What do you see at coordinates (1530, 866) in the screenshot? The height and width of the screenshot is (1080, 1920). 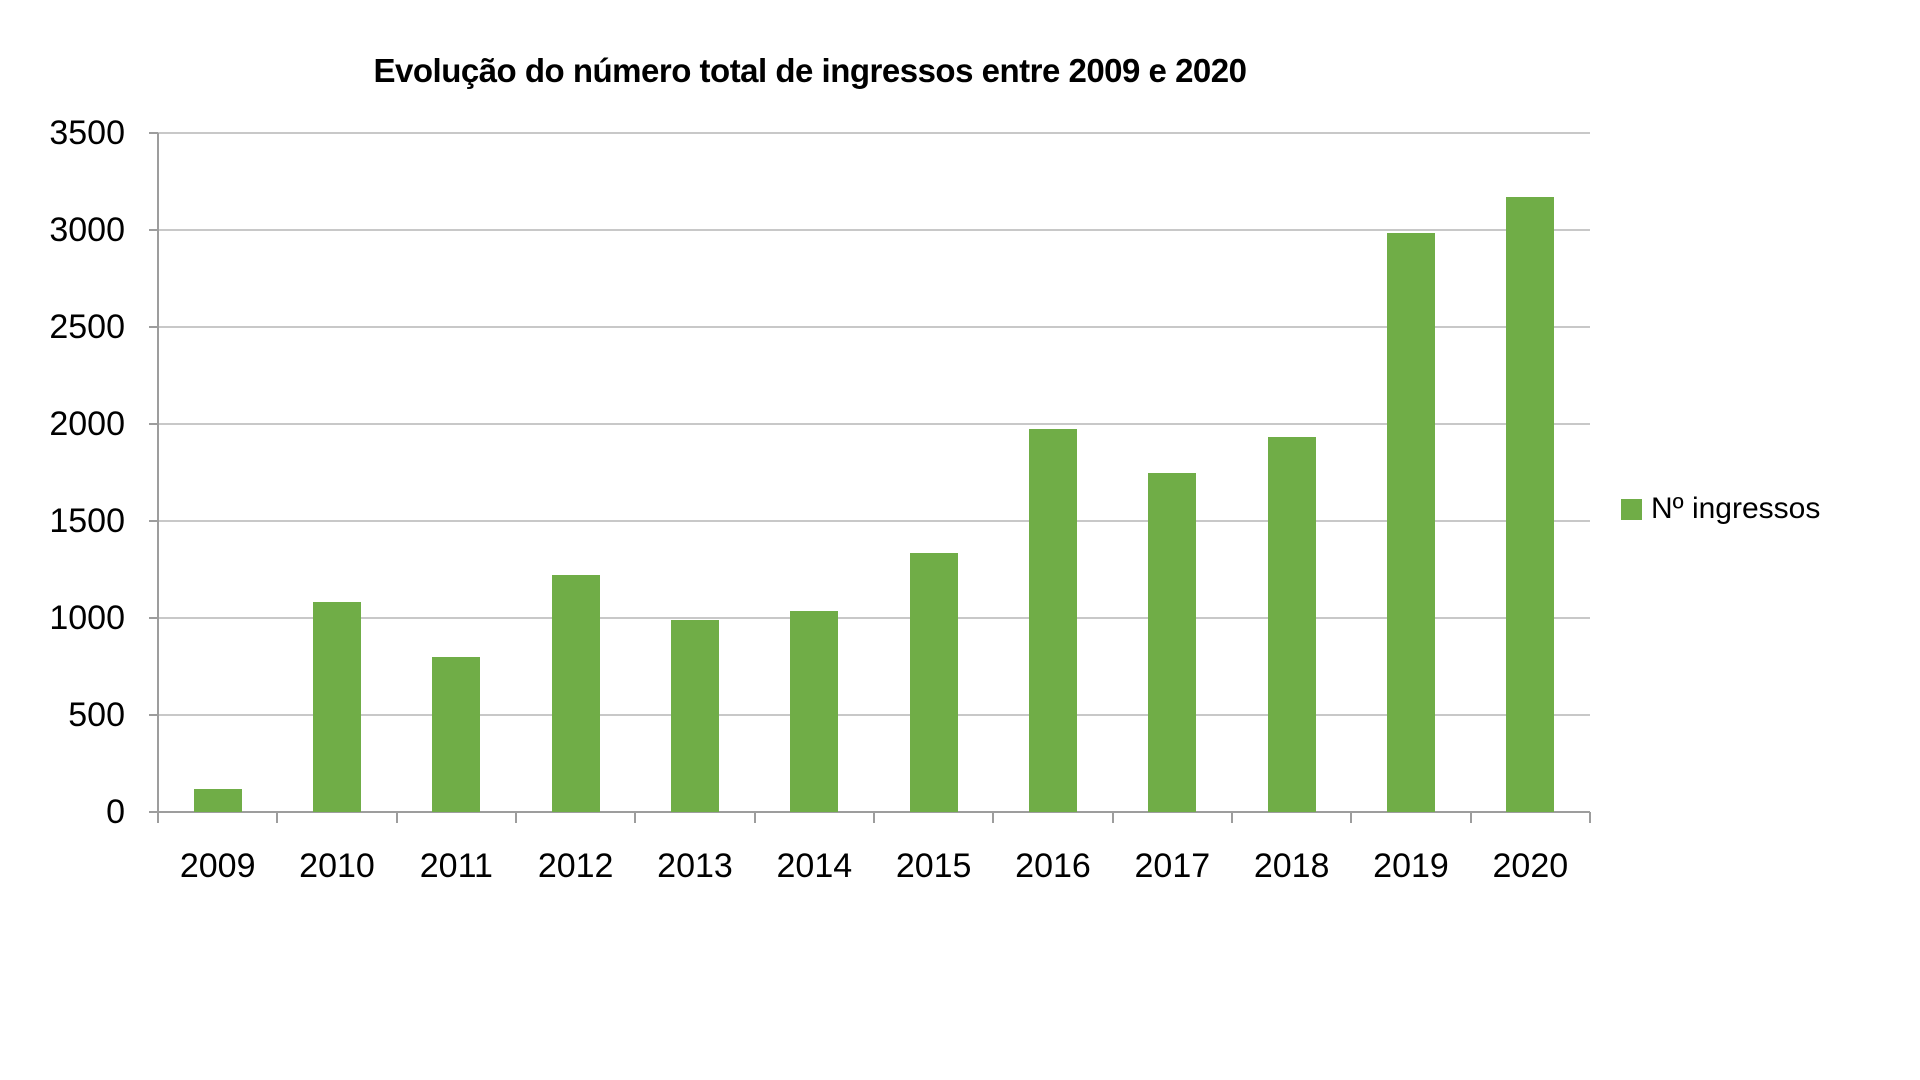 I see `x-axis-label-2020: 2020` at bounding box center [1530, 866].